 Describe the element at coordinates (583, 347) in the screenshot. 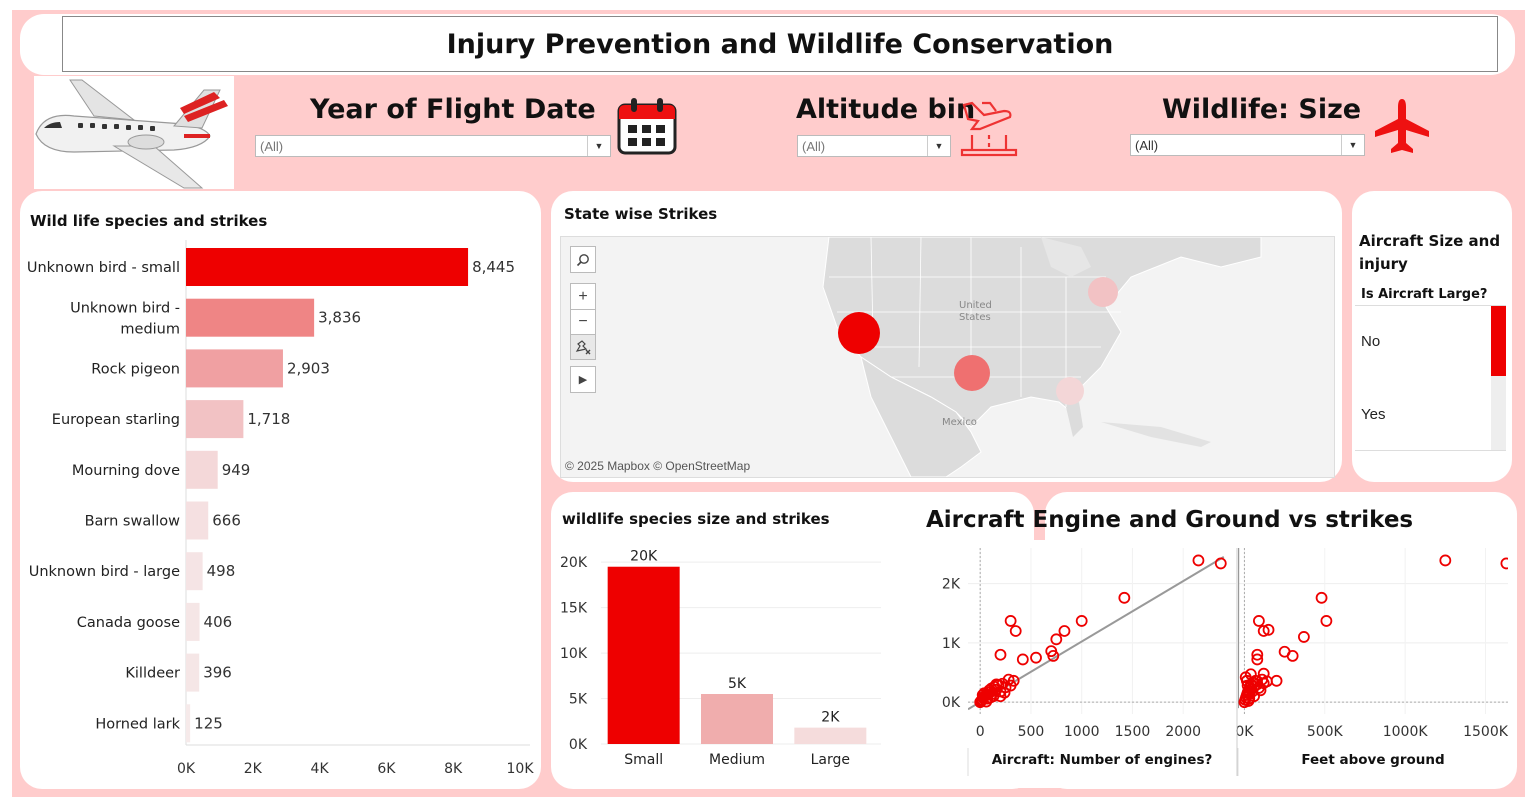

I see `pin-clear-icon` at that location.